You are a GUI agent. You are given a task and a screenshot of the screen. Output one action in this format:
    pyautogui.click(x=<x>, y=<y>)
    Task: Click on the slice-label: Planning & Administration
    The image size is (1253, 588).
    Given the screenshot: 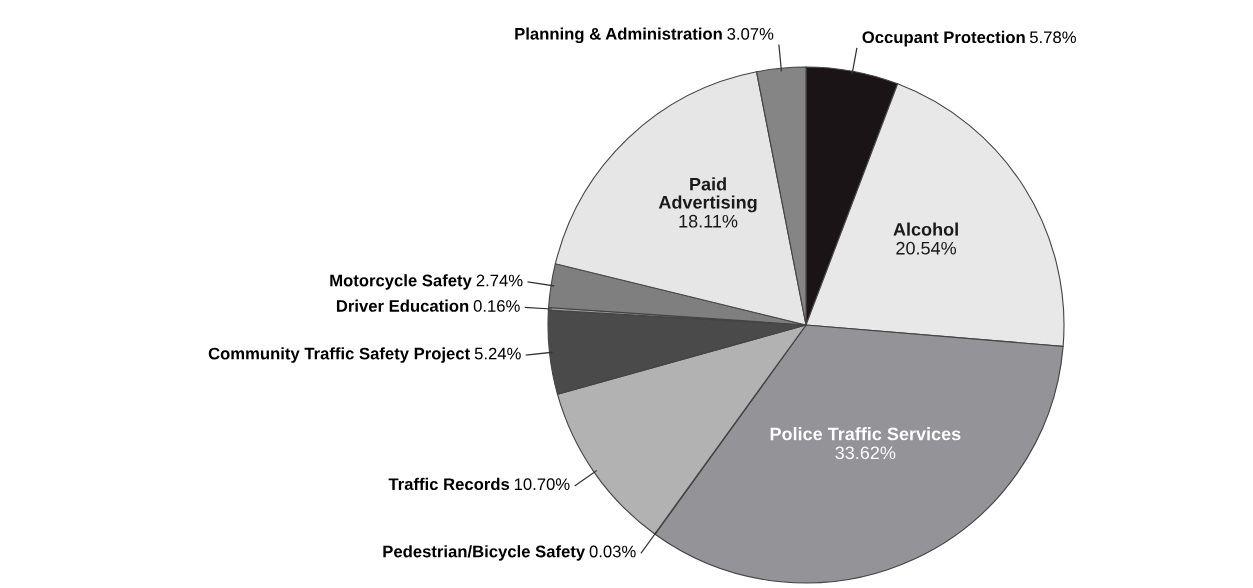 What is the action you would take?
    pyautogui.click(x=618, y=35)
    